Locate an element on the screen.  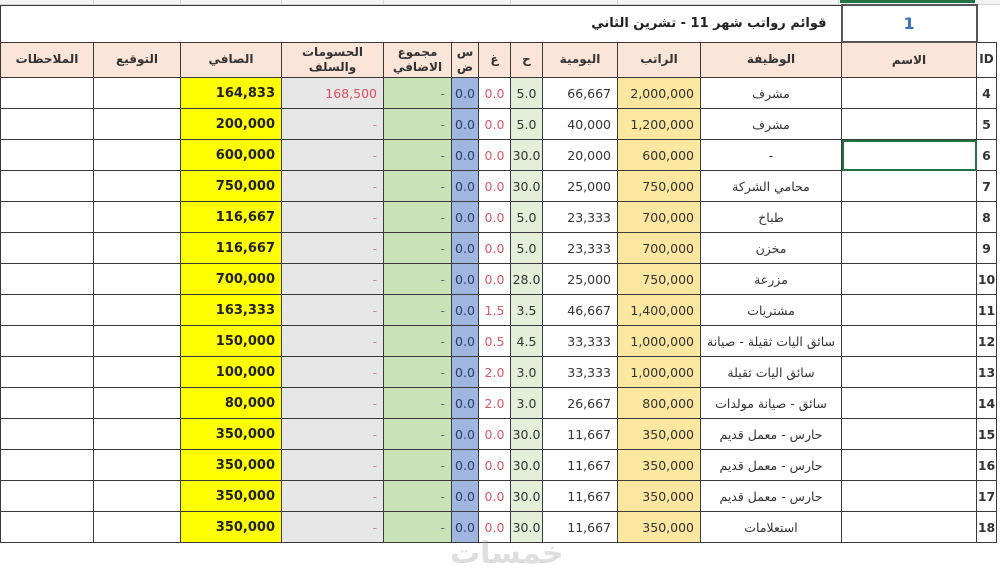
id-cell: 4 is located at coordinates (987, 93).